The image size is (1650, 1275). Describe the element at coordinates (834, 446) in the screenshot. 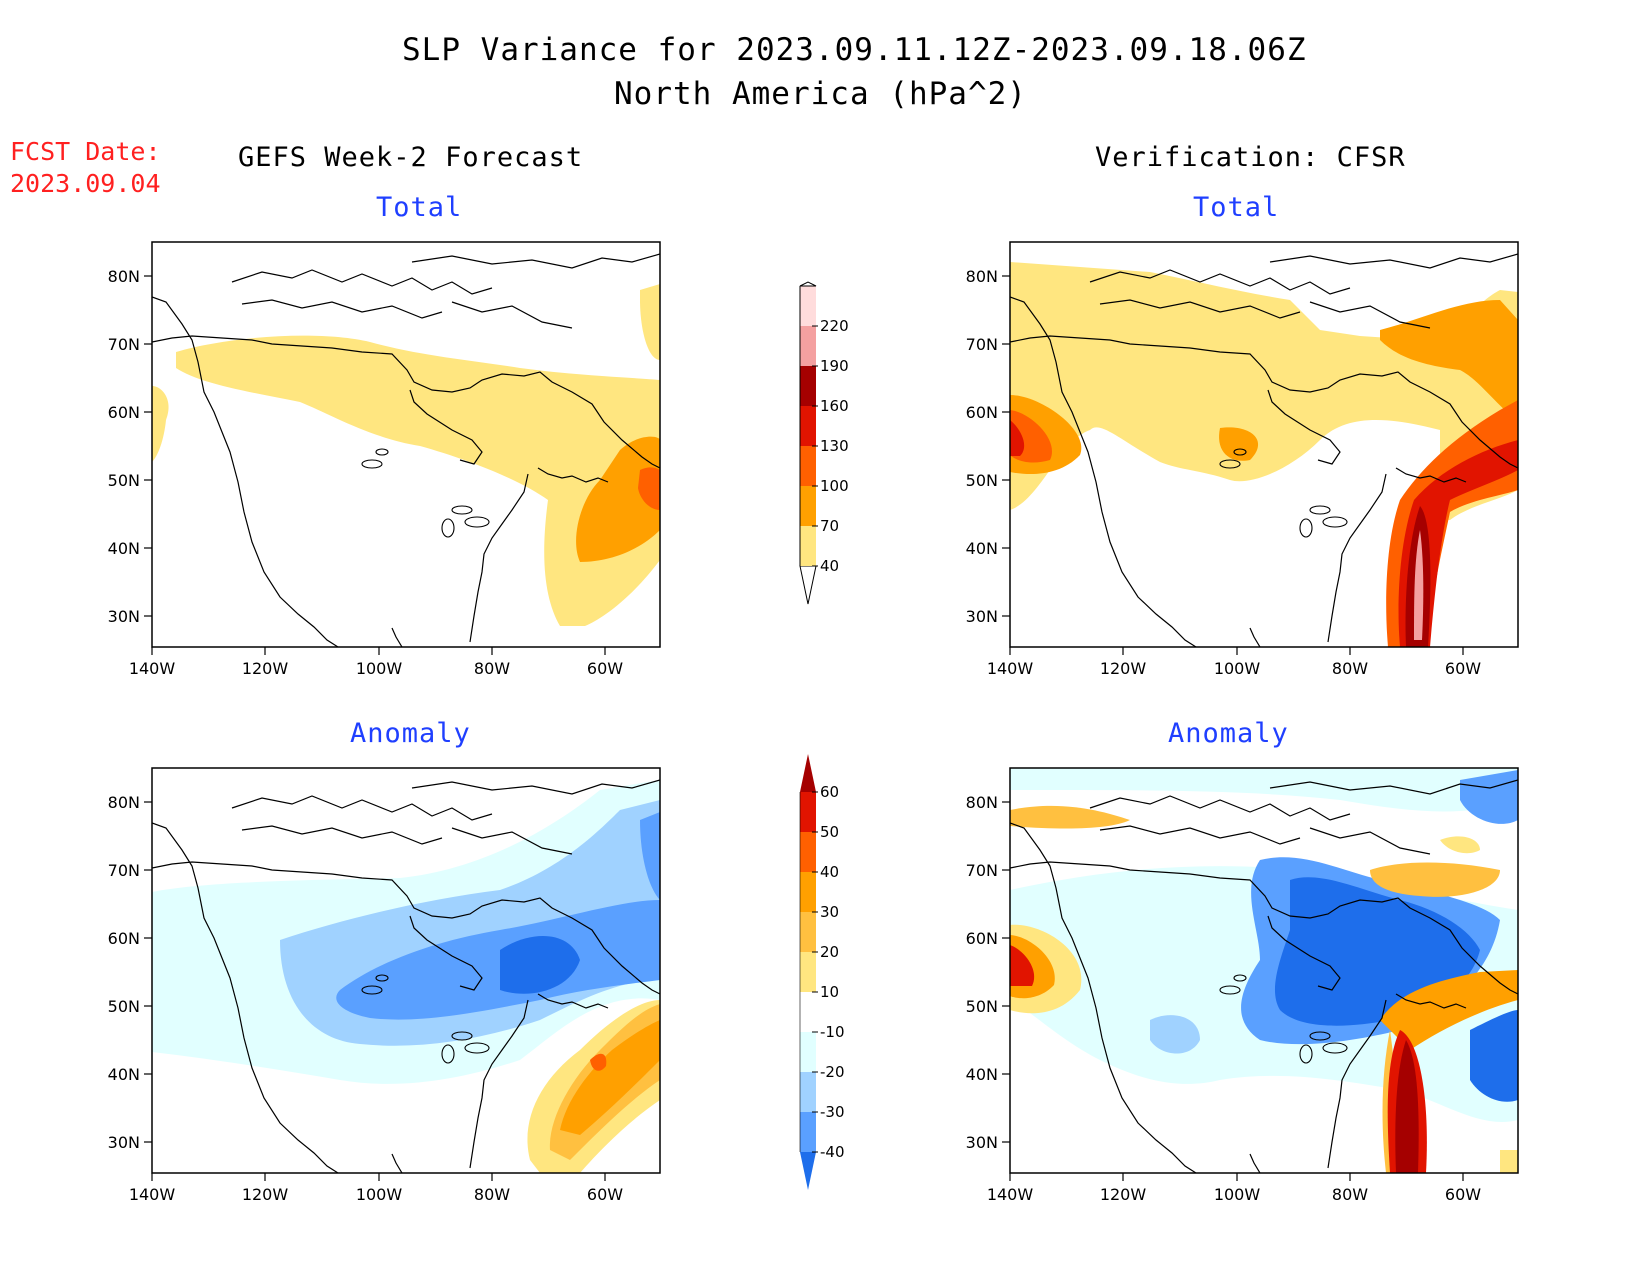

I see `colorbar-total-label: 130` at that location.